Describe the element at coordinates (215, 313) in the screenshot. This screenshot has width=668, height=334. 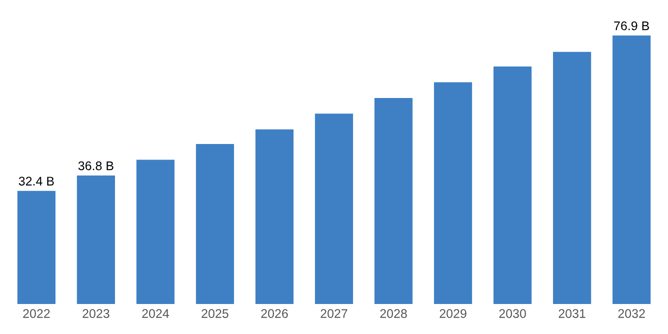
I see `x-tick-label: 2025` at that location.